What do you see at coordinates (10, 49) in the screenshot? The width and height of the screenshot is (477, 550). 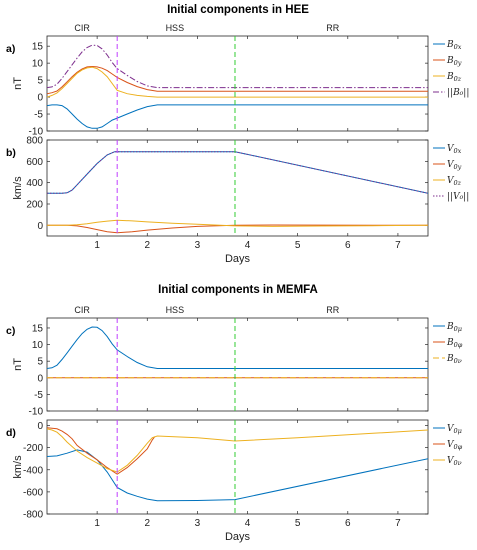 I see `panel-label: a)` at bounding box center [10, 49].